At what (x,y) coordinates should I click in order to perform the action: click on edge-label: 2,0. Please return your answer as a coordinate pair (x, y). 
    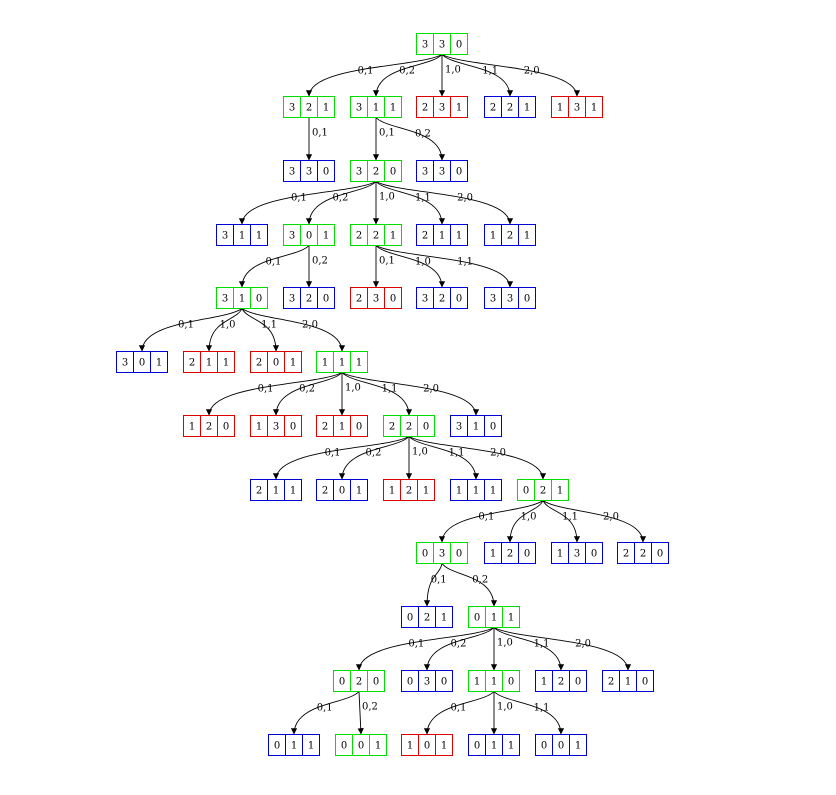
    Looking at the image, I should click on (498, 453).